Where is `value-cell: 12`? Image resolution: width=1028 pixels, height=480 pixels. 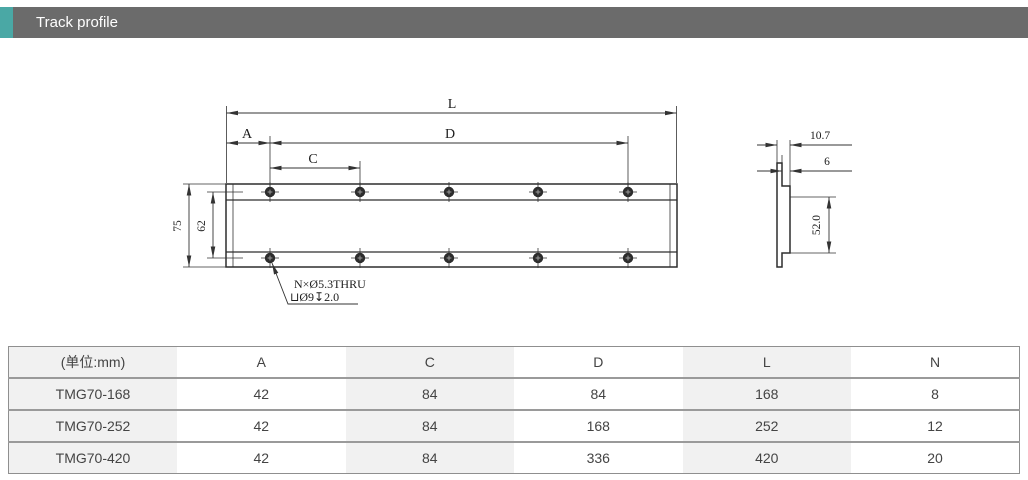 value-cell: 12 is located at coordinates (935, 426).